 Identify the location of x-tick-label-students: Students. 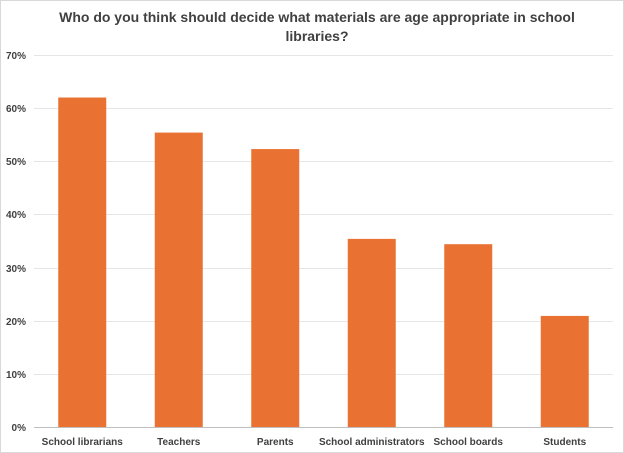
(564, 442).